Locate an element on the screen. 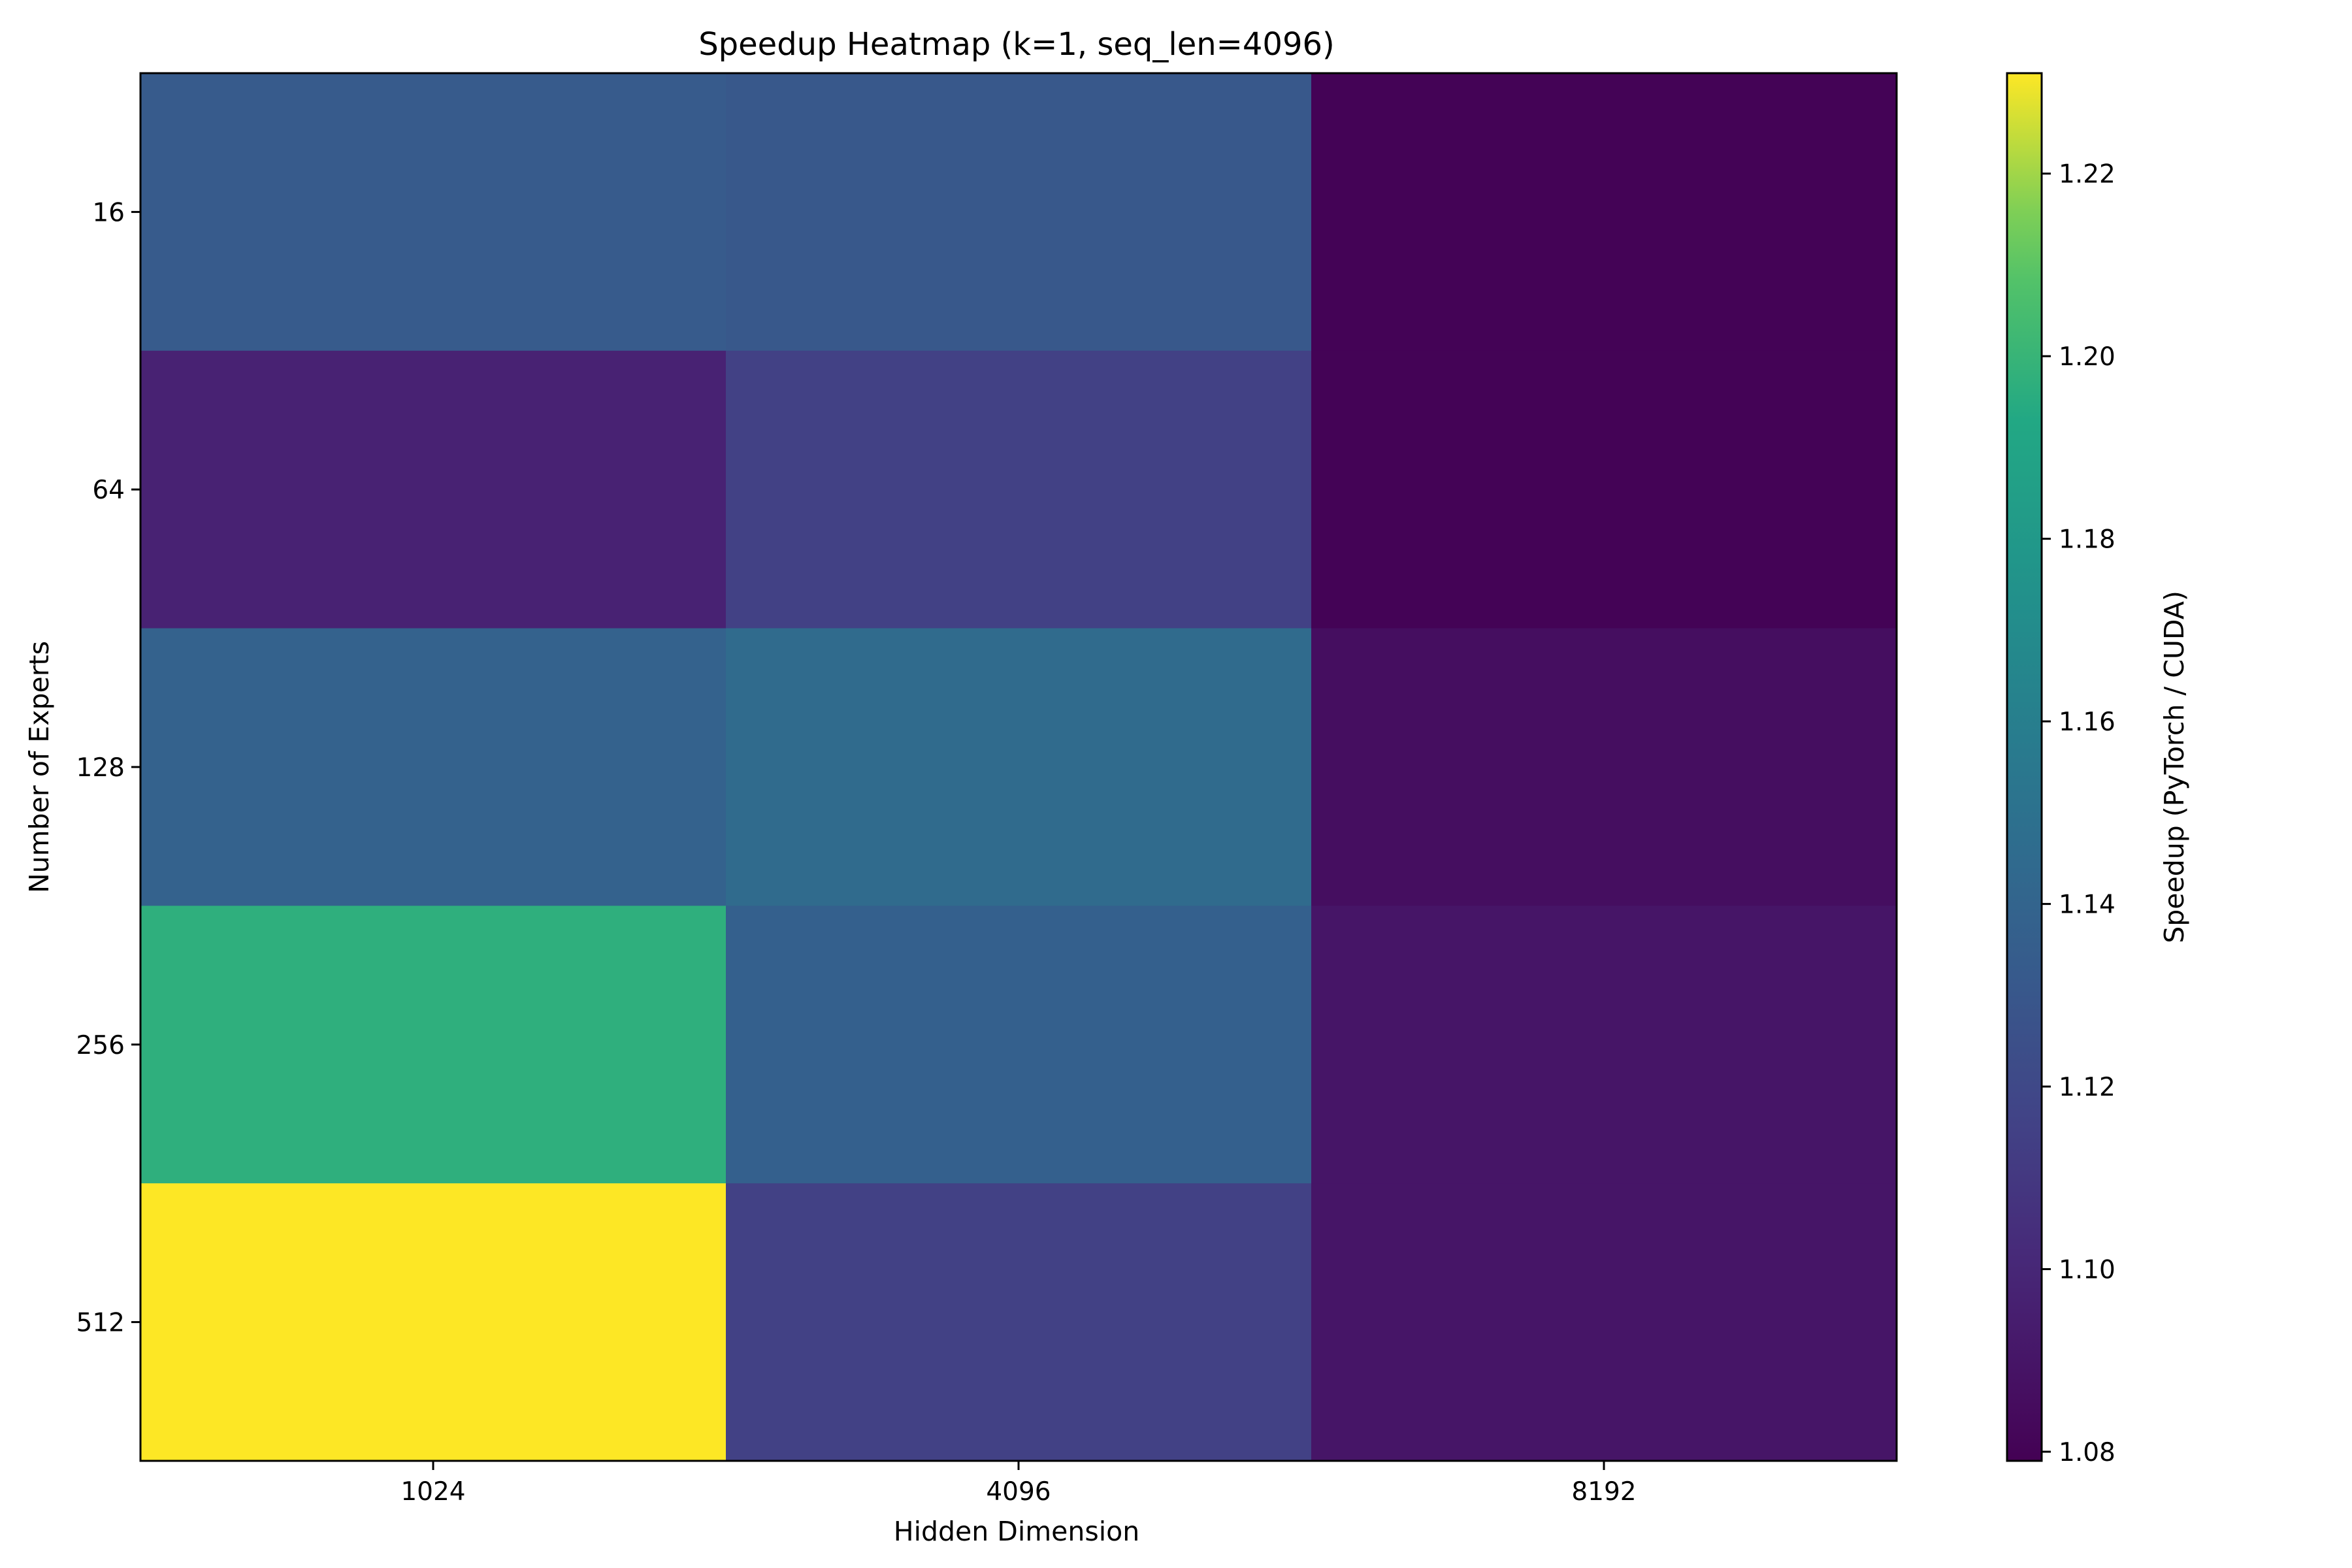  colorbar-tick-label: 1.22 is located at coordinates (2087, 174).